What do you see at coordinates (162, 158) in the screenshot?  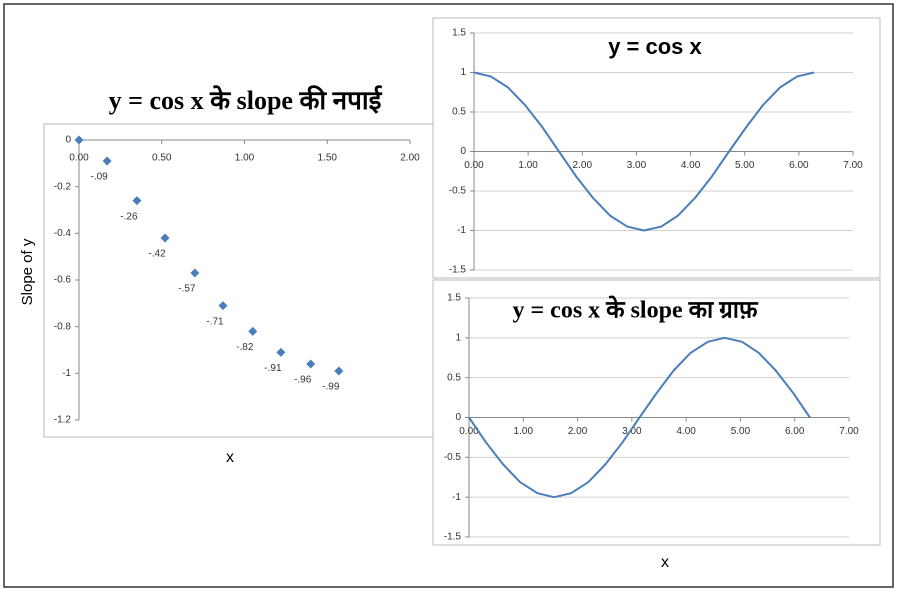 I see `x-tick-label: 0.50` at bounding box center [162, 158].